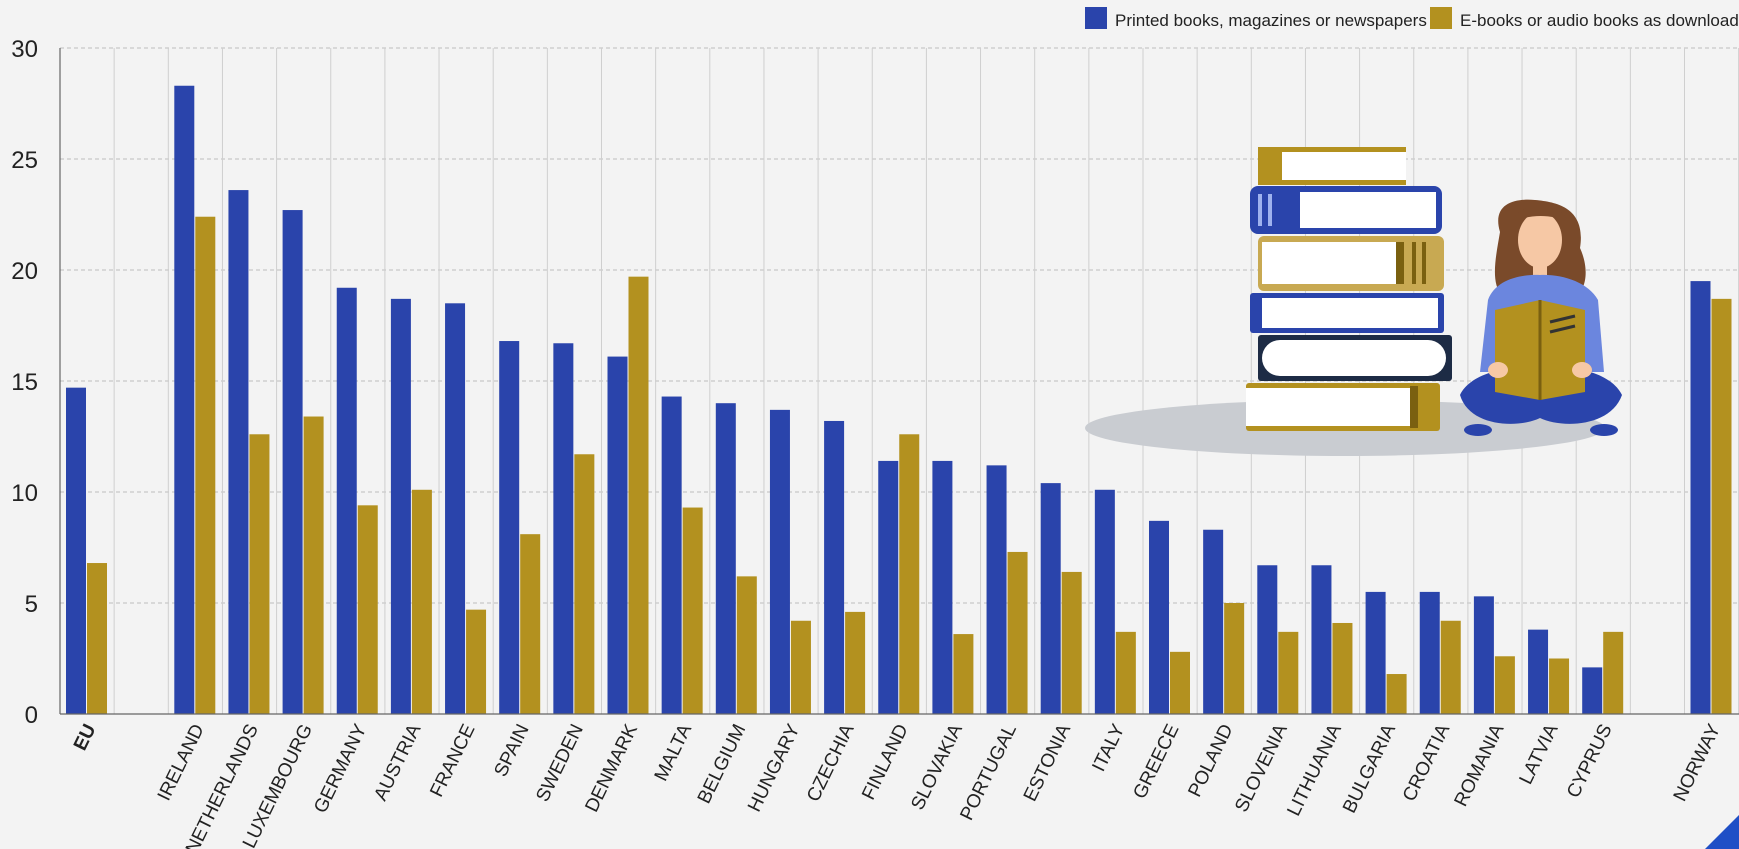  Describe the element at coordinates (1592, 690) in the screenshot. I see `bar-printed-cyprus` at that location.